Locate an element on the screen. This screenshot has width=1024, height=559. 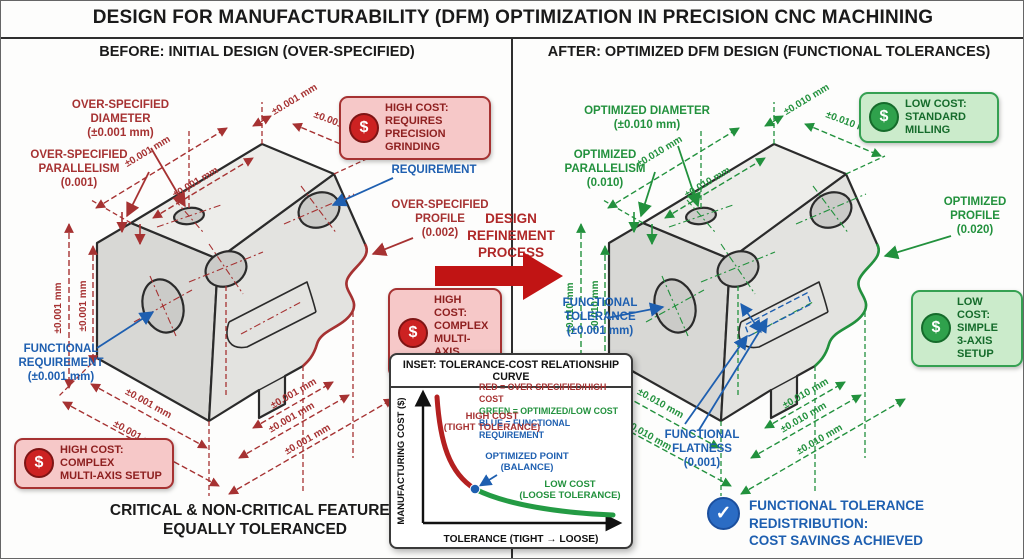
flatness-zone-arrow is located at coordinates (751, 318).